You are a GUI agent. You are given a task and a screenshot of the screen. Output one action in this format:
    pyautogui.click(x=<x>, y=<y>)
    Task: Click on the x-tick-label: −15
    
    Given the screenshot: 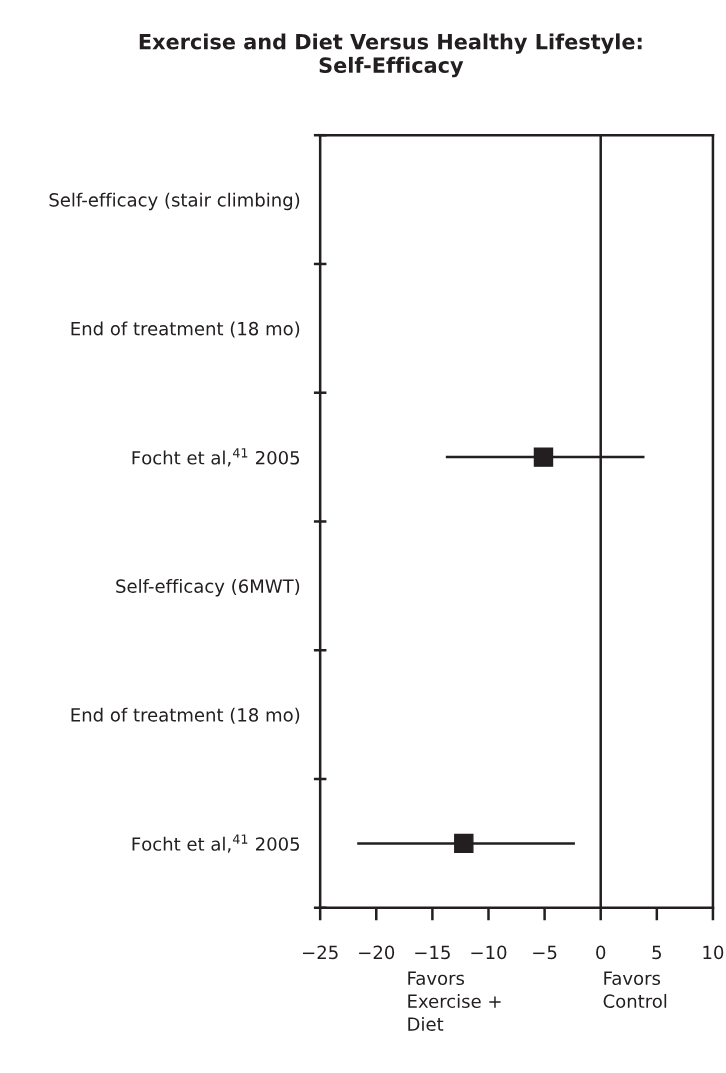 What is the action you would take?
    pyautogui.click(x=432, y=952)
    